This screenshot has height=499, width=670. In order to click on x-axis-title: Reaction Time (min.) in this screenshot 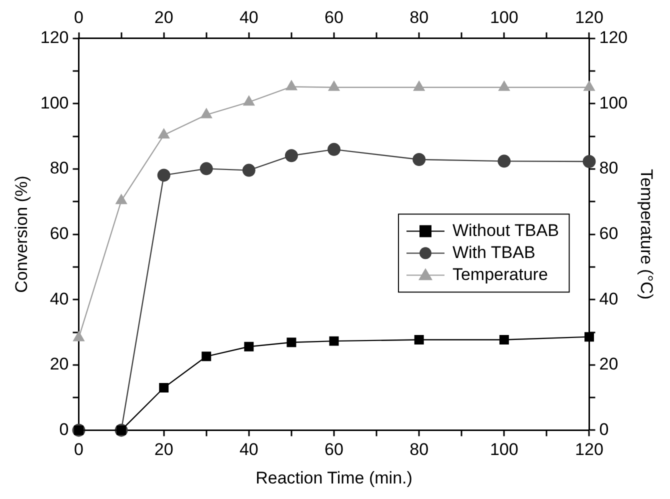, I will do `click(334, 478)`.